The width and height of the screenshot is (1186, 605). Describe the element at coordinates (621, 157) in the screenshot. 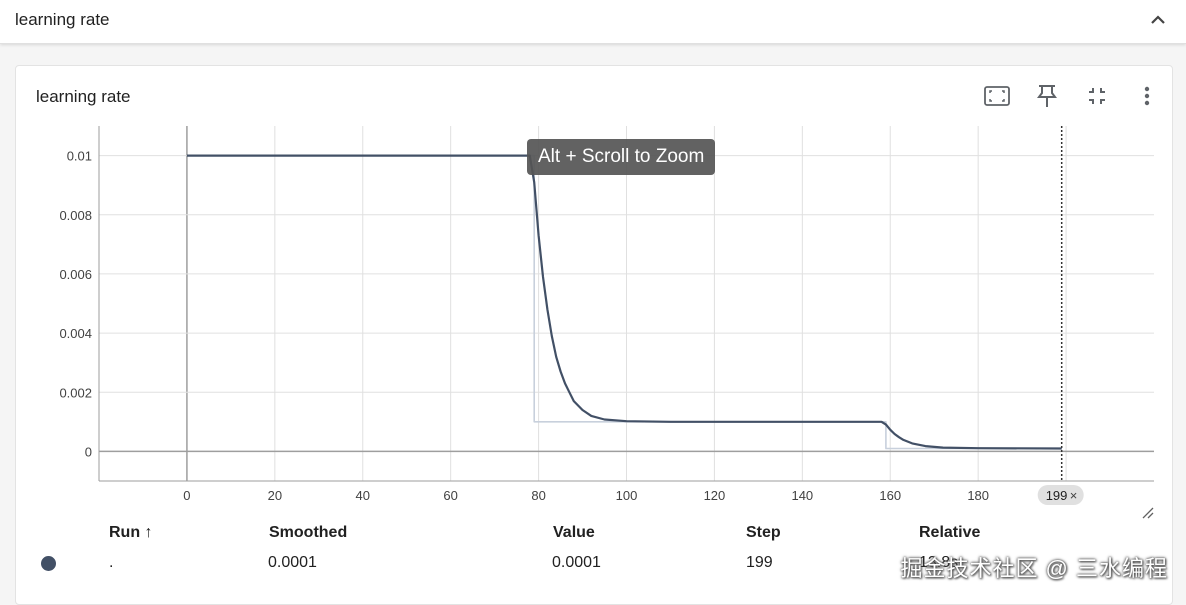

I see `zoom-hint-tooltip: Alt + Scroll to Zoom` at that location.